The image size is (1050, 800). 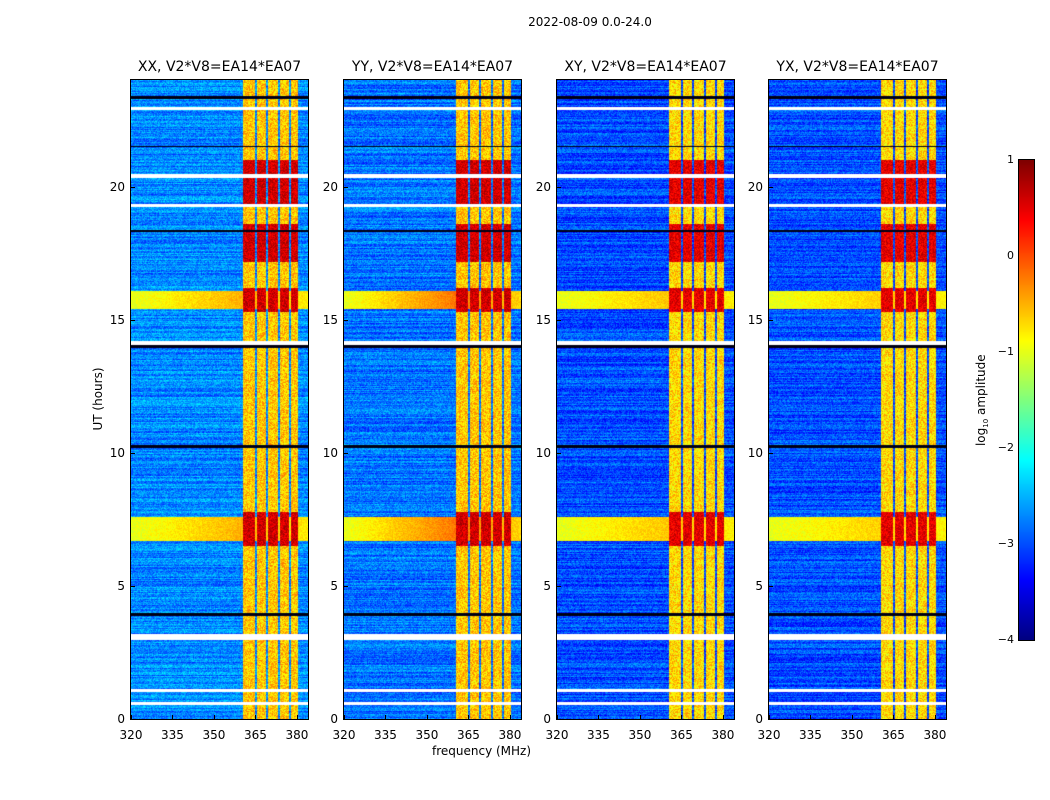 I want to click on colorbar-tick-label: 1, so click(x=1010, y=159).